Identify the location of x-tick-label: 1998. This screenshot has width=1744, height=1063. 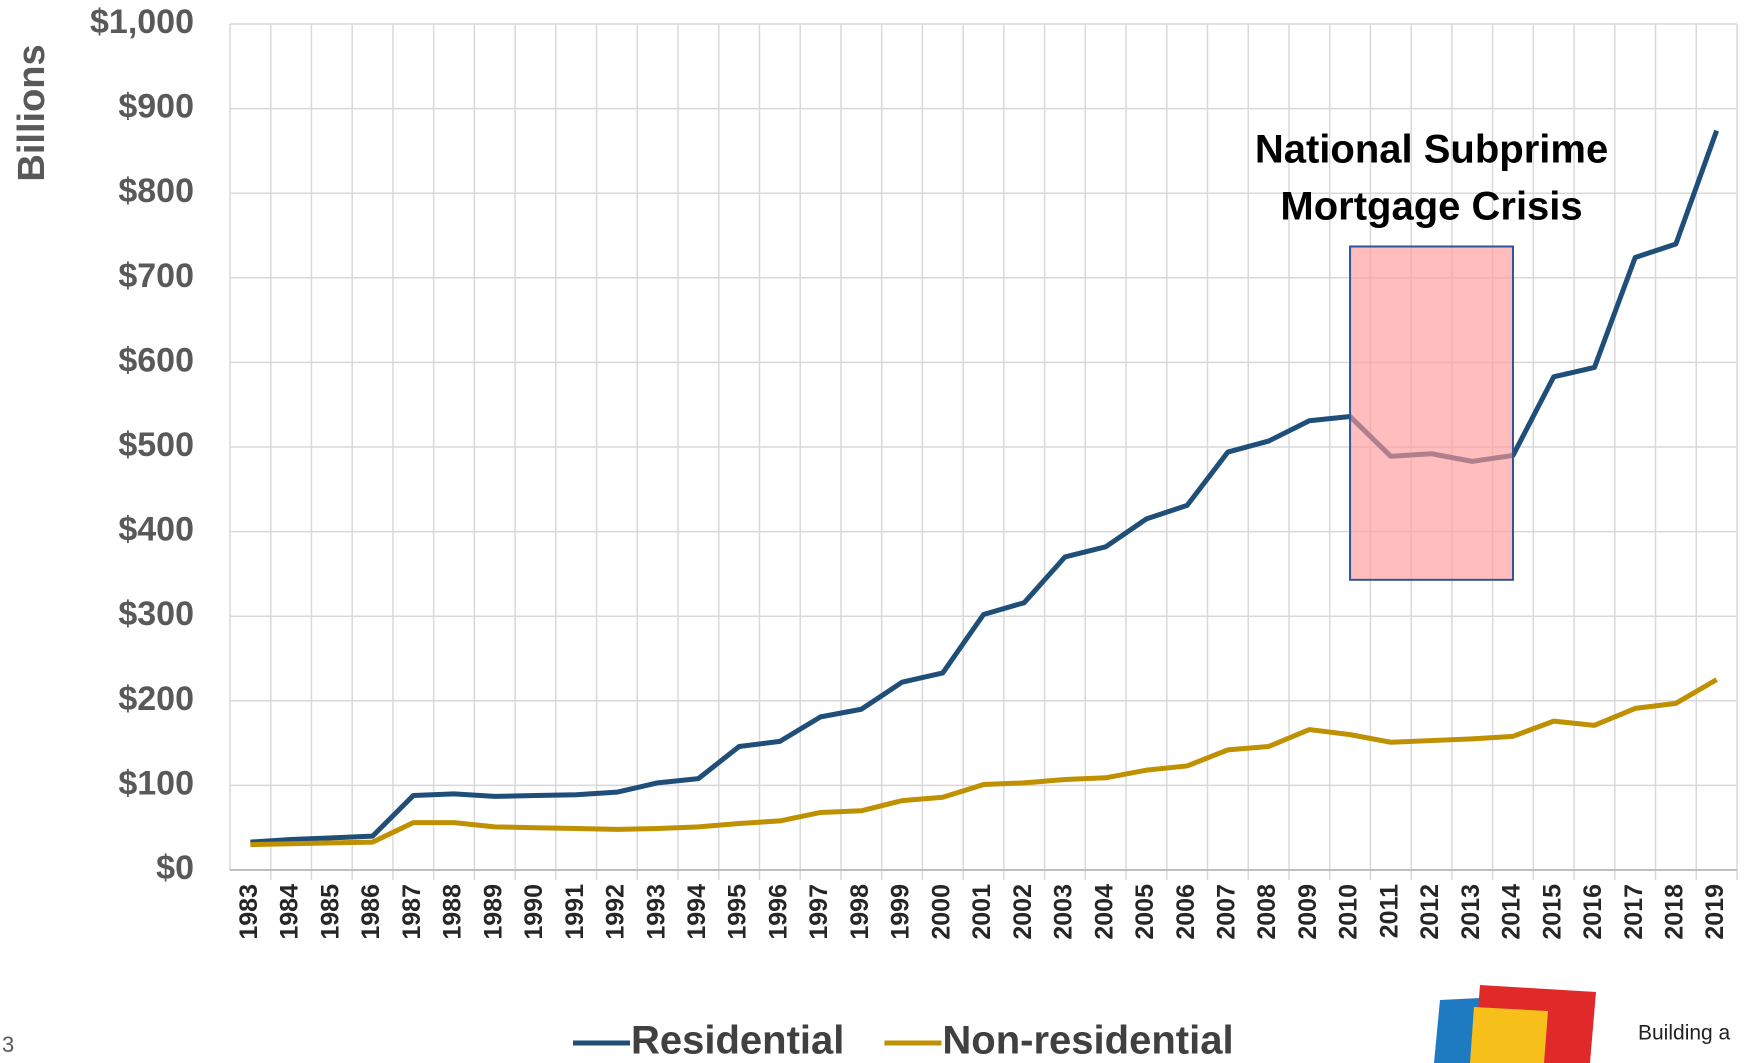
(860, 912).